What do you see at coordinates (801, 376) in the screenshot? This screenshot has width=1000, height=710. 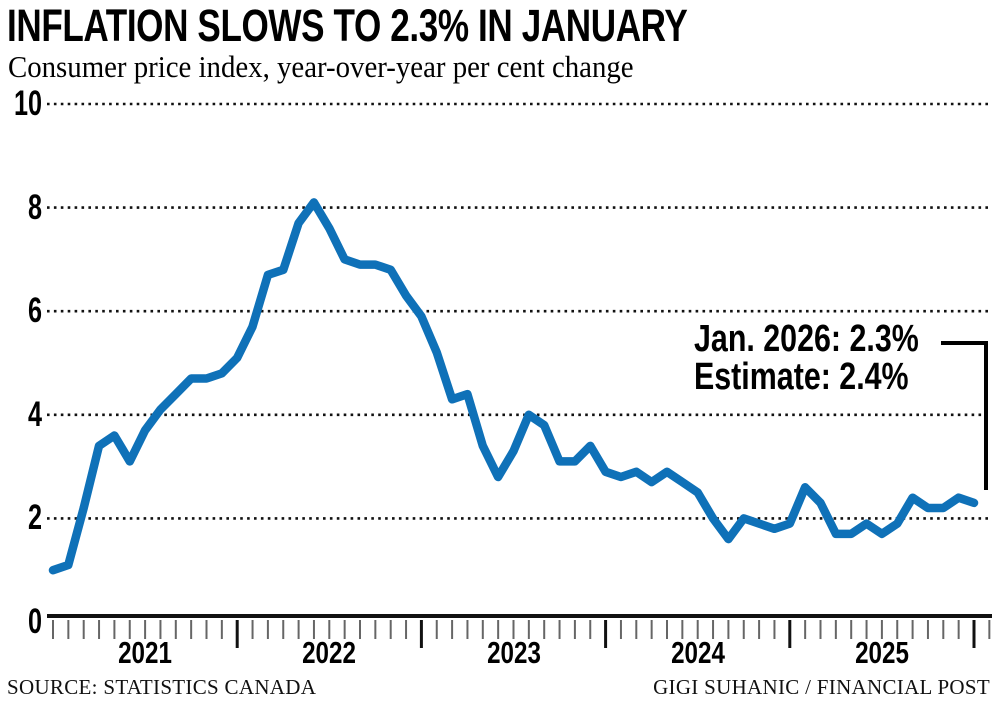 I see `annotation-line-2: Estimate: 2.4%` at bounding box center [801, 376].